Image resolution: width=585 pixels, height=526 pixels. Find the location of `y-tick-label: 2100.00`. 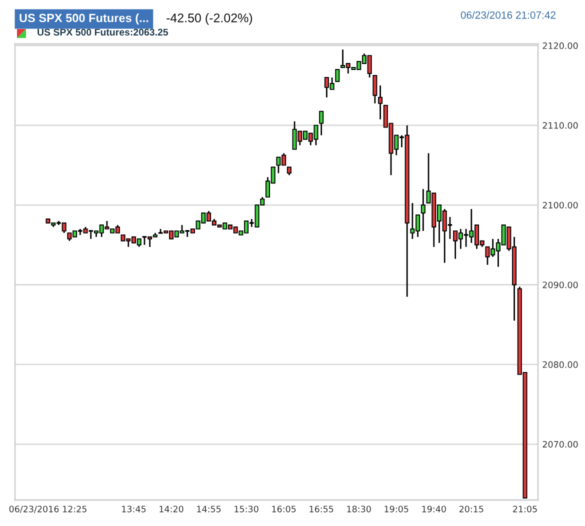

y-tick-label: 2100.00 is located at coordinates (560, 205).